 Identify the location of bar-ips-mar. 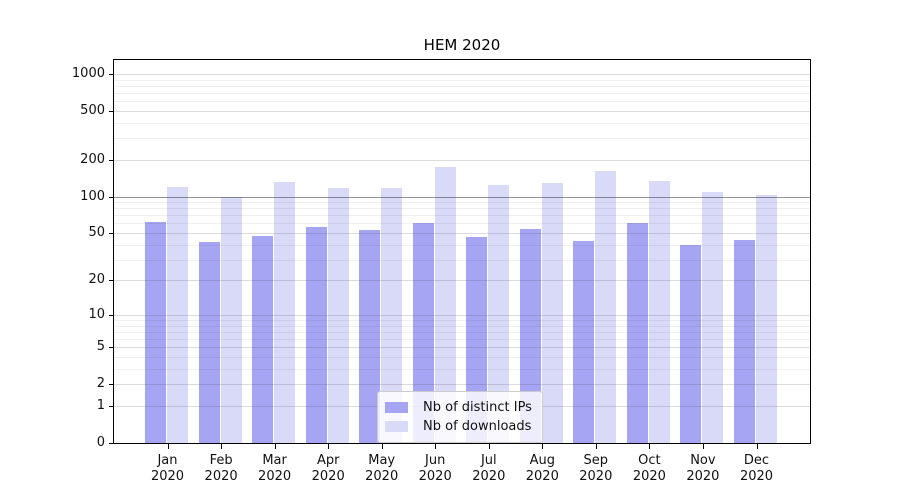
(263, 339).